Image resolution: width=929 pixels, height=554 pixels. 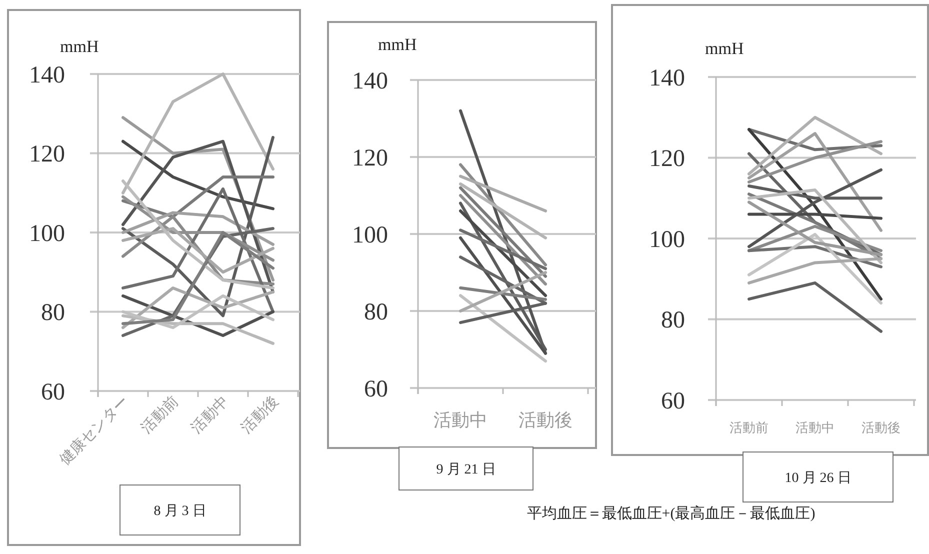 What do you see at coordinates (466, 470) in the screenshot?
I see `text: 9 月 21 日` at bounding box center [466, 470].